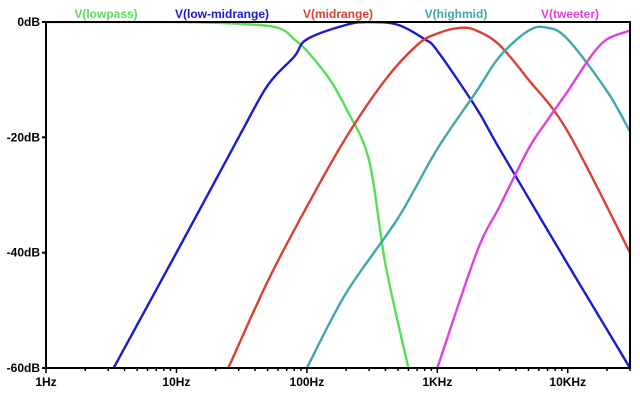 The height and width of the screenshot is (406, 640). Describe the element at coordinates (570, 14) in the screenshot. I see `legend-entry: V(tweeter)` at that location.